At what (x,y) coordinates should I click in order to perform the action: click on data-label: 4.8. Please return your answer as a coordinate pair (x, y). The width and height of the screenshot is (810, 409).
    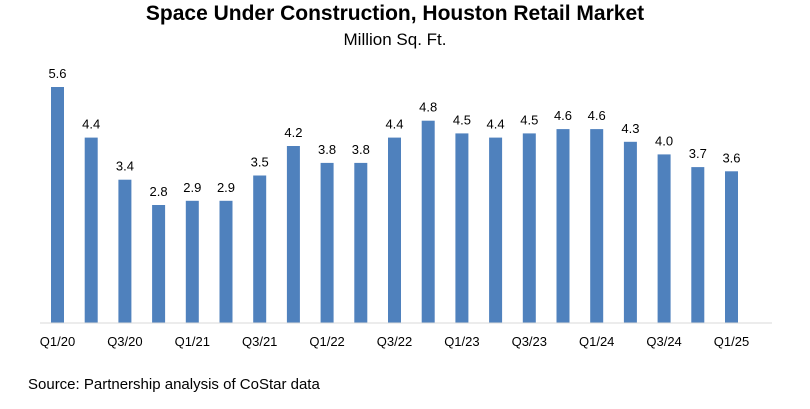
    Looking at the image, I should click on (428, 107).